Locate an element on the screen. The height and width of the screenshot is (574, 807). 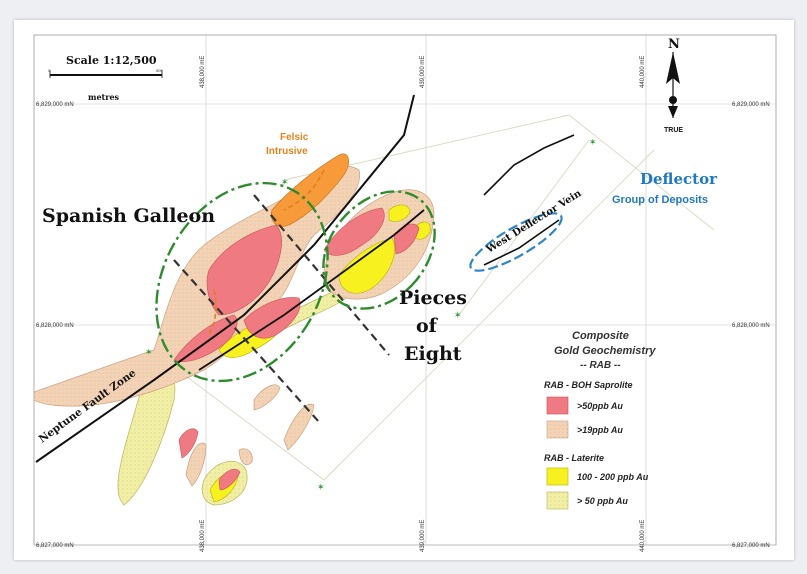
north-letter: N is located at coordinates (674, 44).